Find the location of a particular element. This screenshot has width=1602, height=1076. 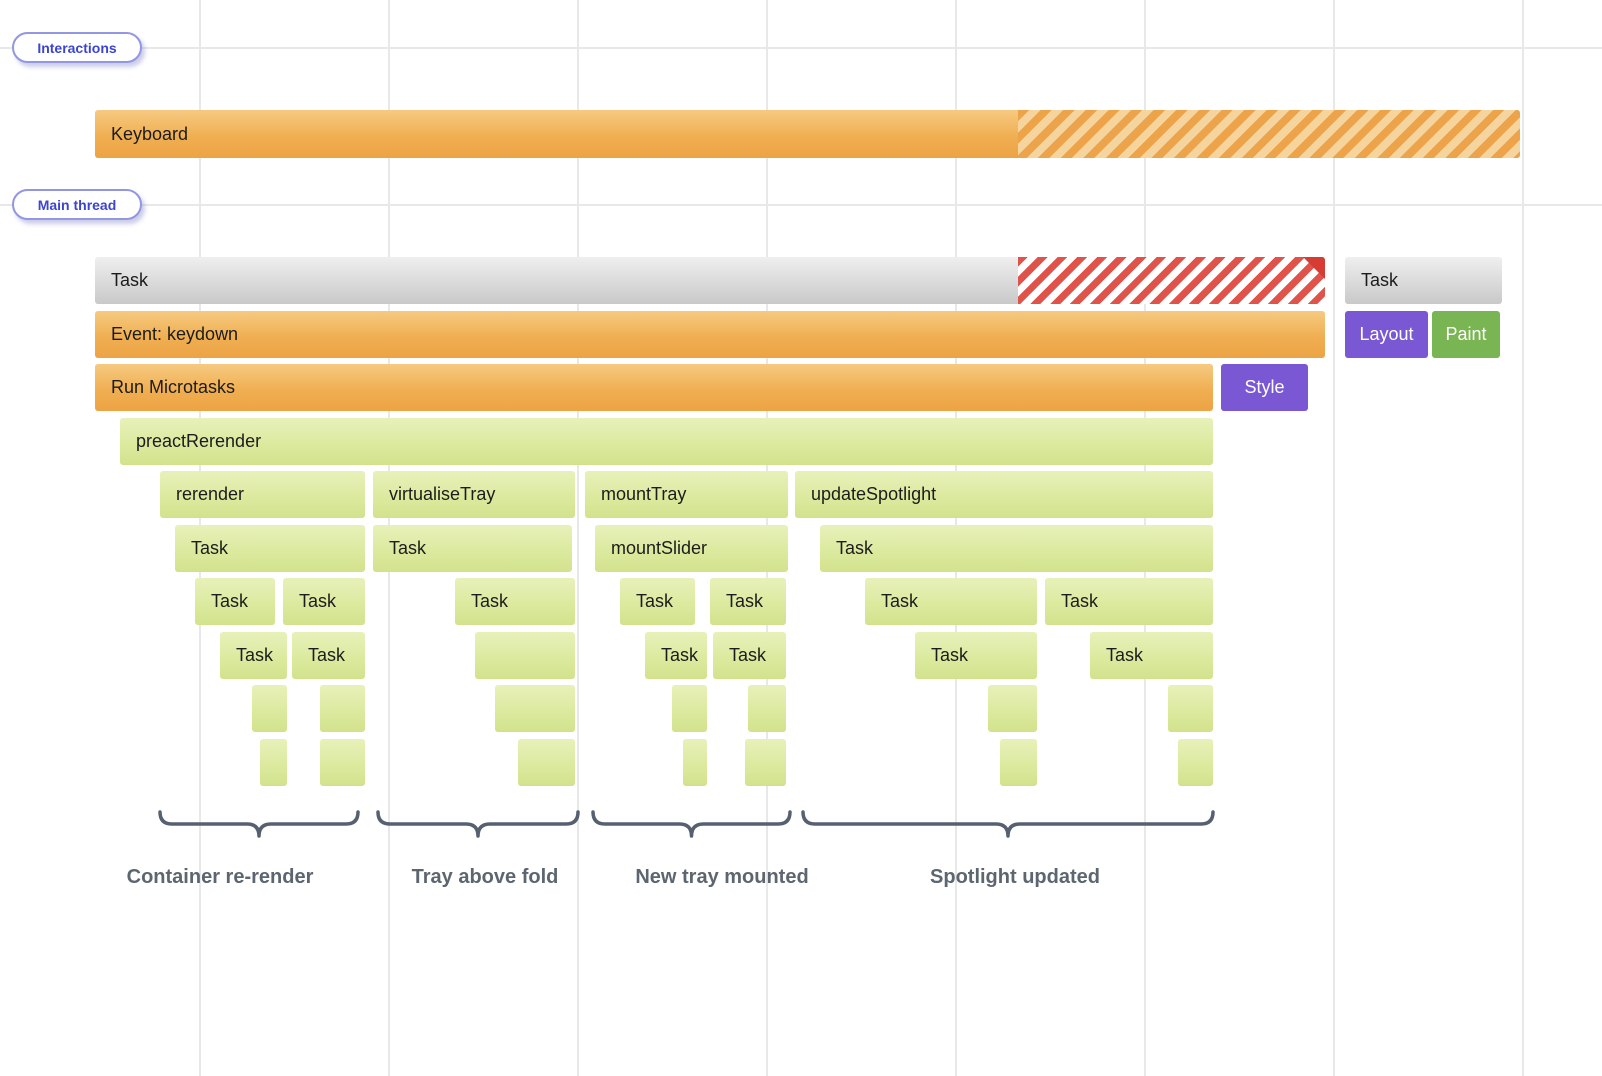

frame-label: Layout is located at coordinates (1386, 334).